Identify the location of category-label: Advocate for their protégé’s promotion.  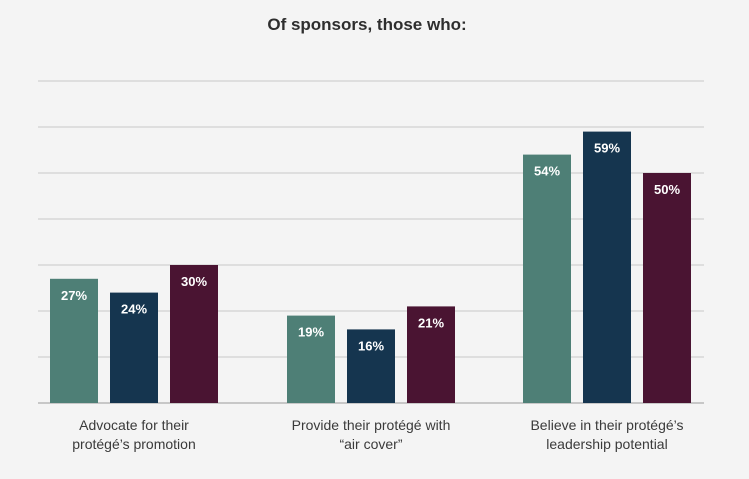
(133, 434).